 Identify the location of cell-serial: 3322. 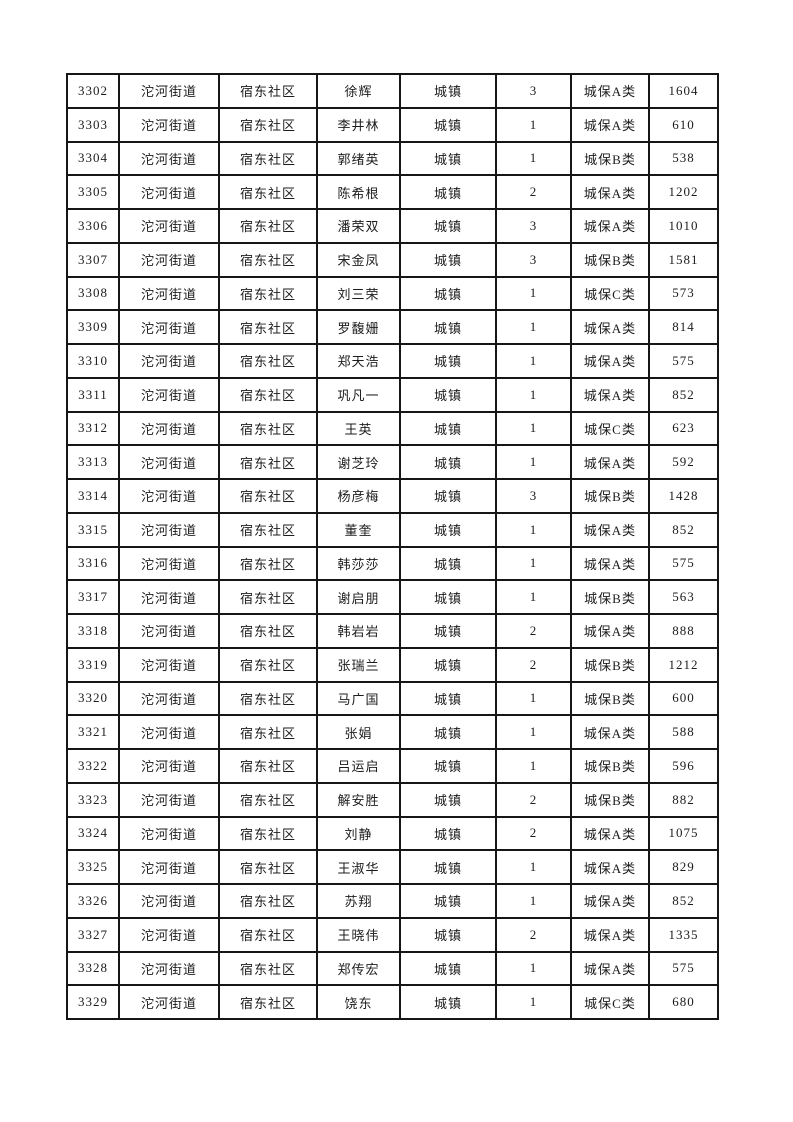
(93, 766).